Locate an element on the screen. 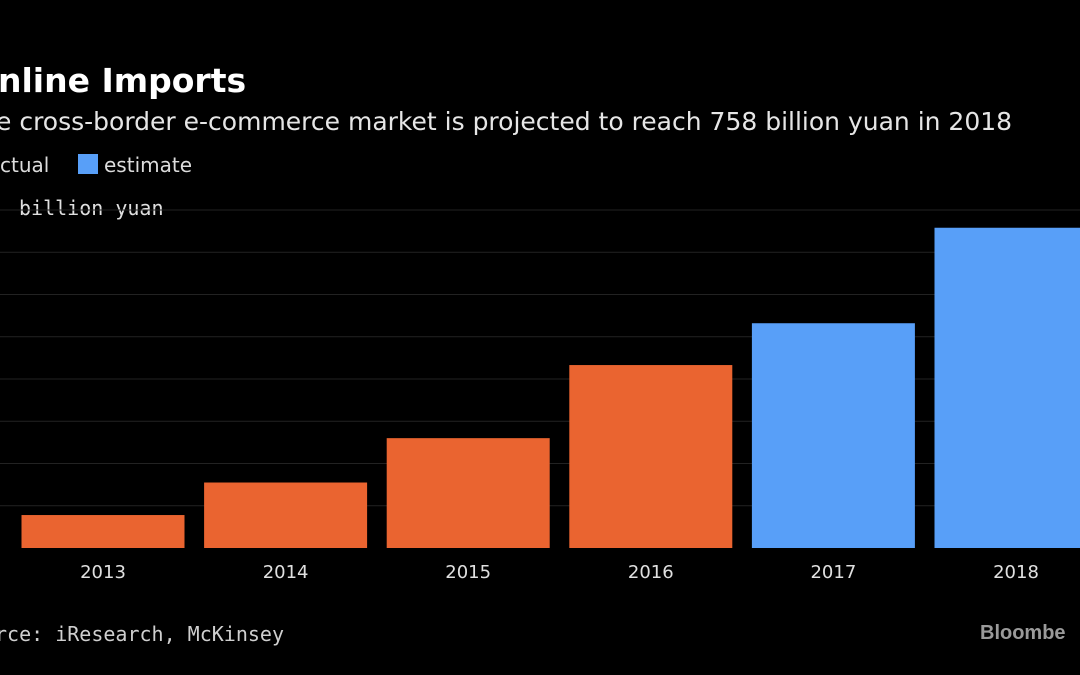 This screenshot has width=1080, height=675. bar-2017 is located at coordinates (833, 435).